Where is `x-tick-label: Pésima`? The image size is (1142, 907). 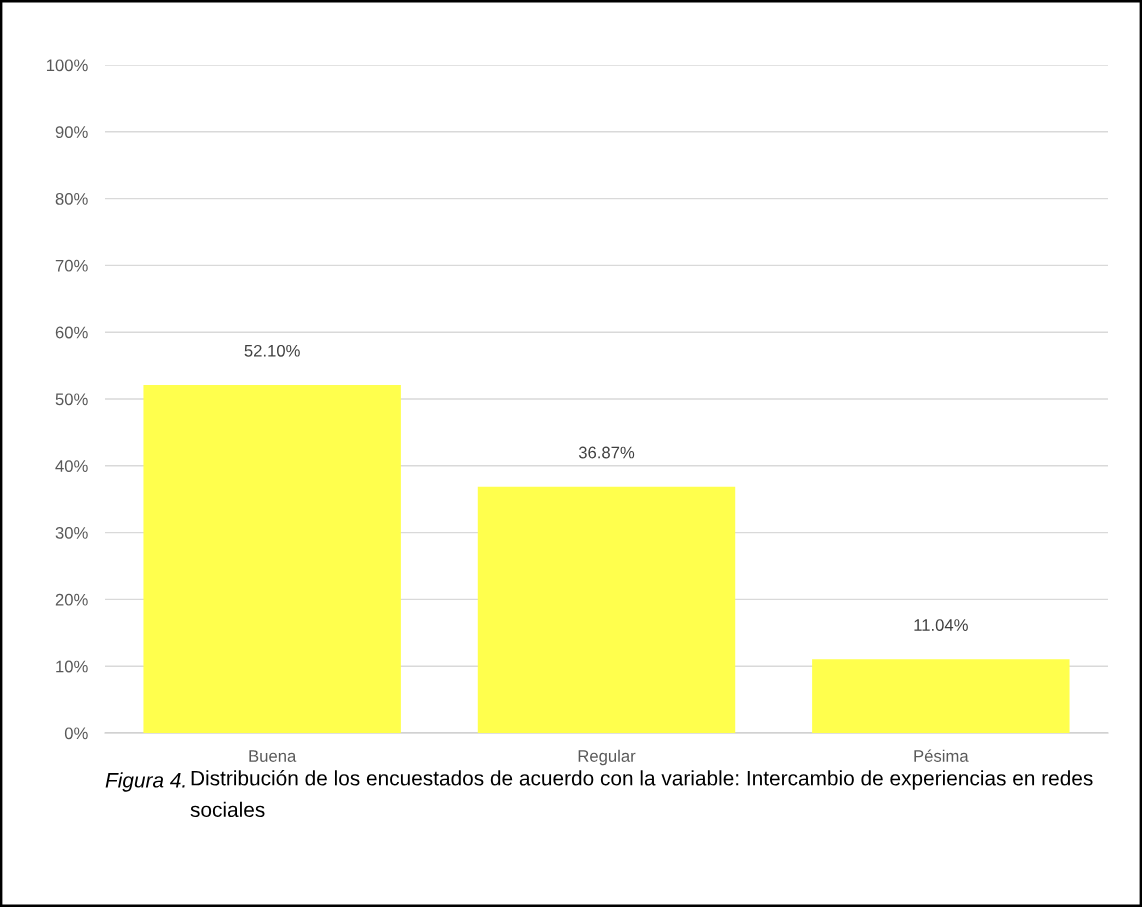
x-tick-label: Pésima is located at coordinates (941, 755).